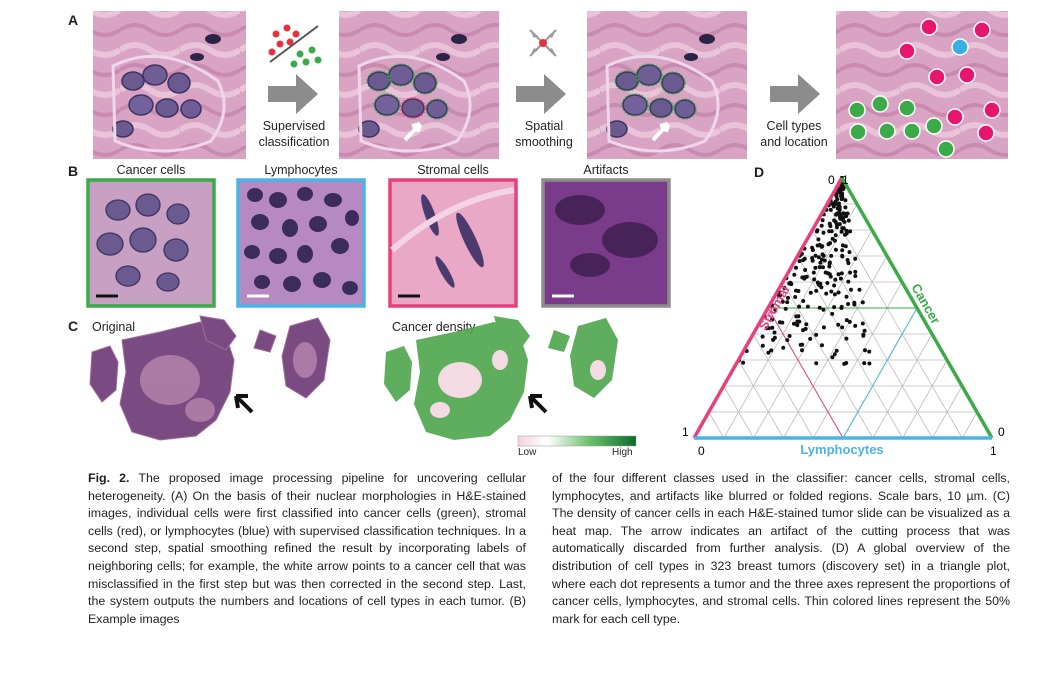 This screenshot has height=679, width=1064. Describe the element at coordinates (843, 315) in the screenshot. I see `ternary-plot: 0 1 1 0 1 0 Stromal Cancer Lymphocytes` at that location.